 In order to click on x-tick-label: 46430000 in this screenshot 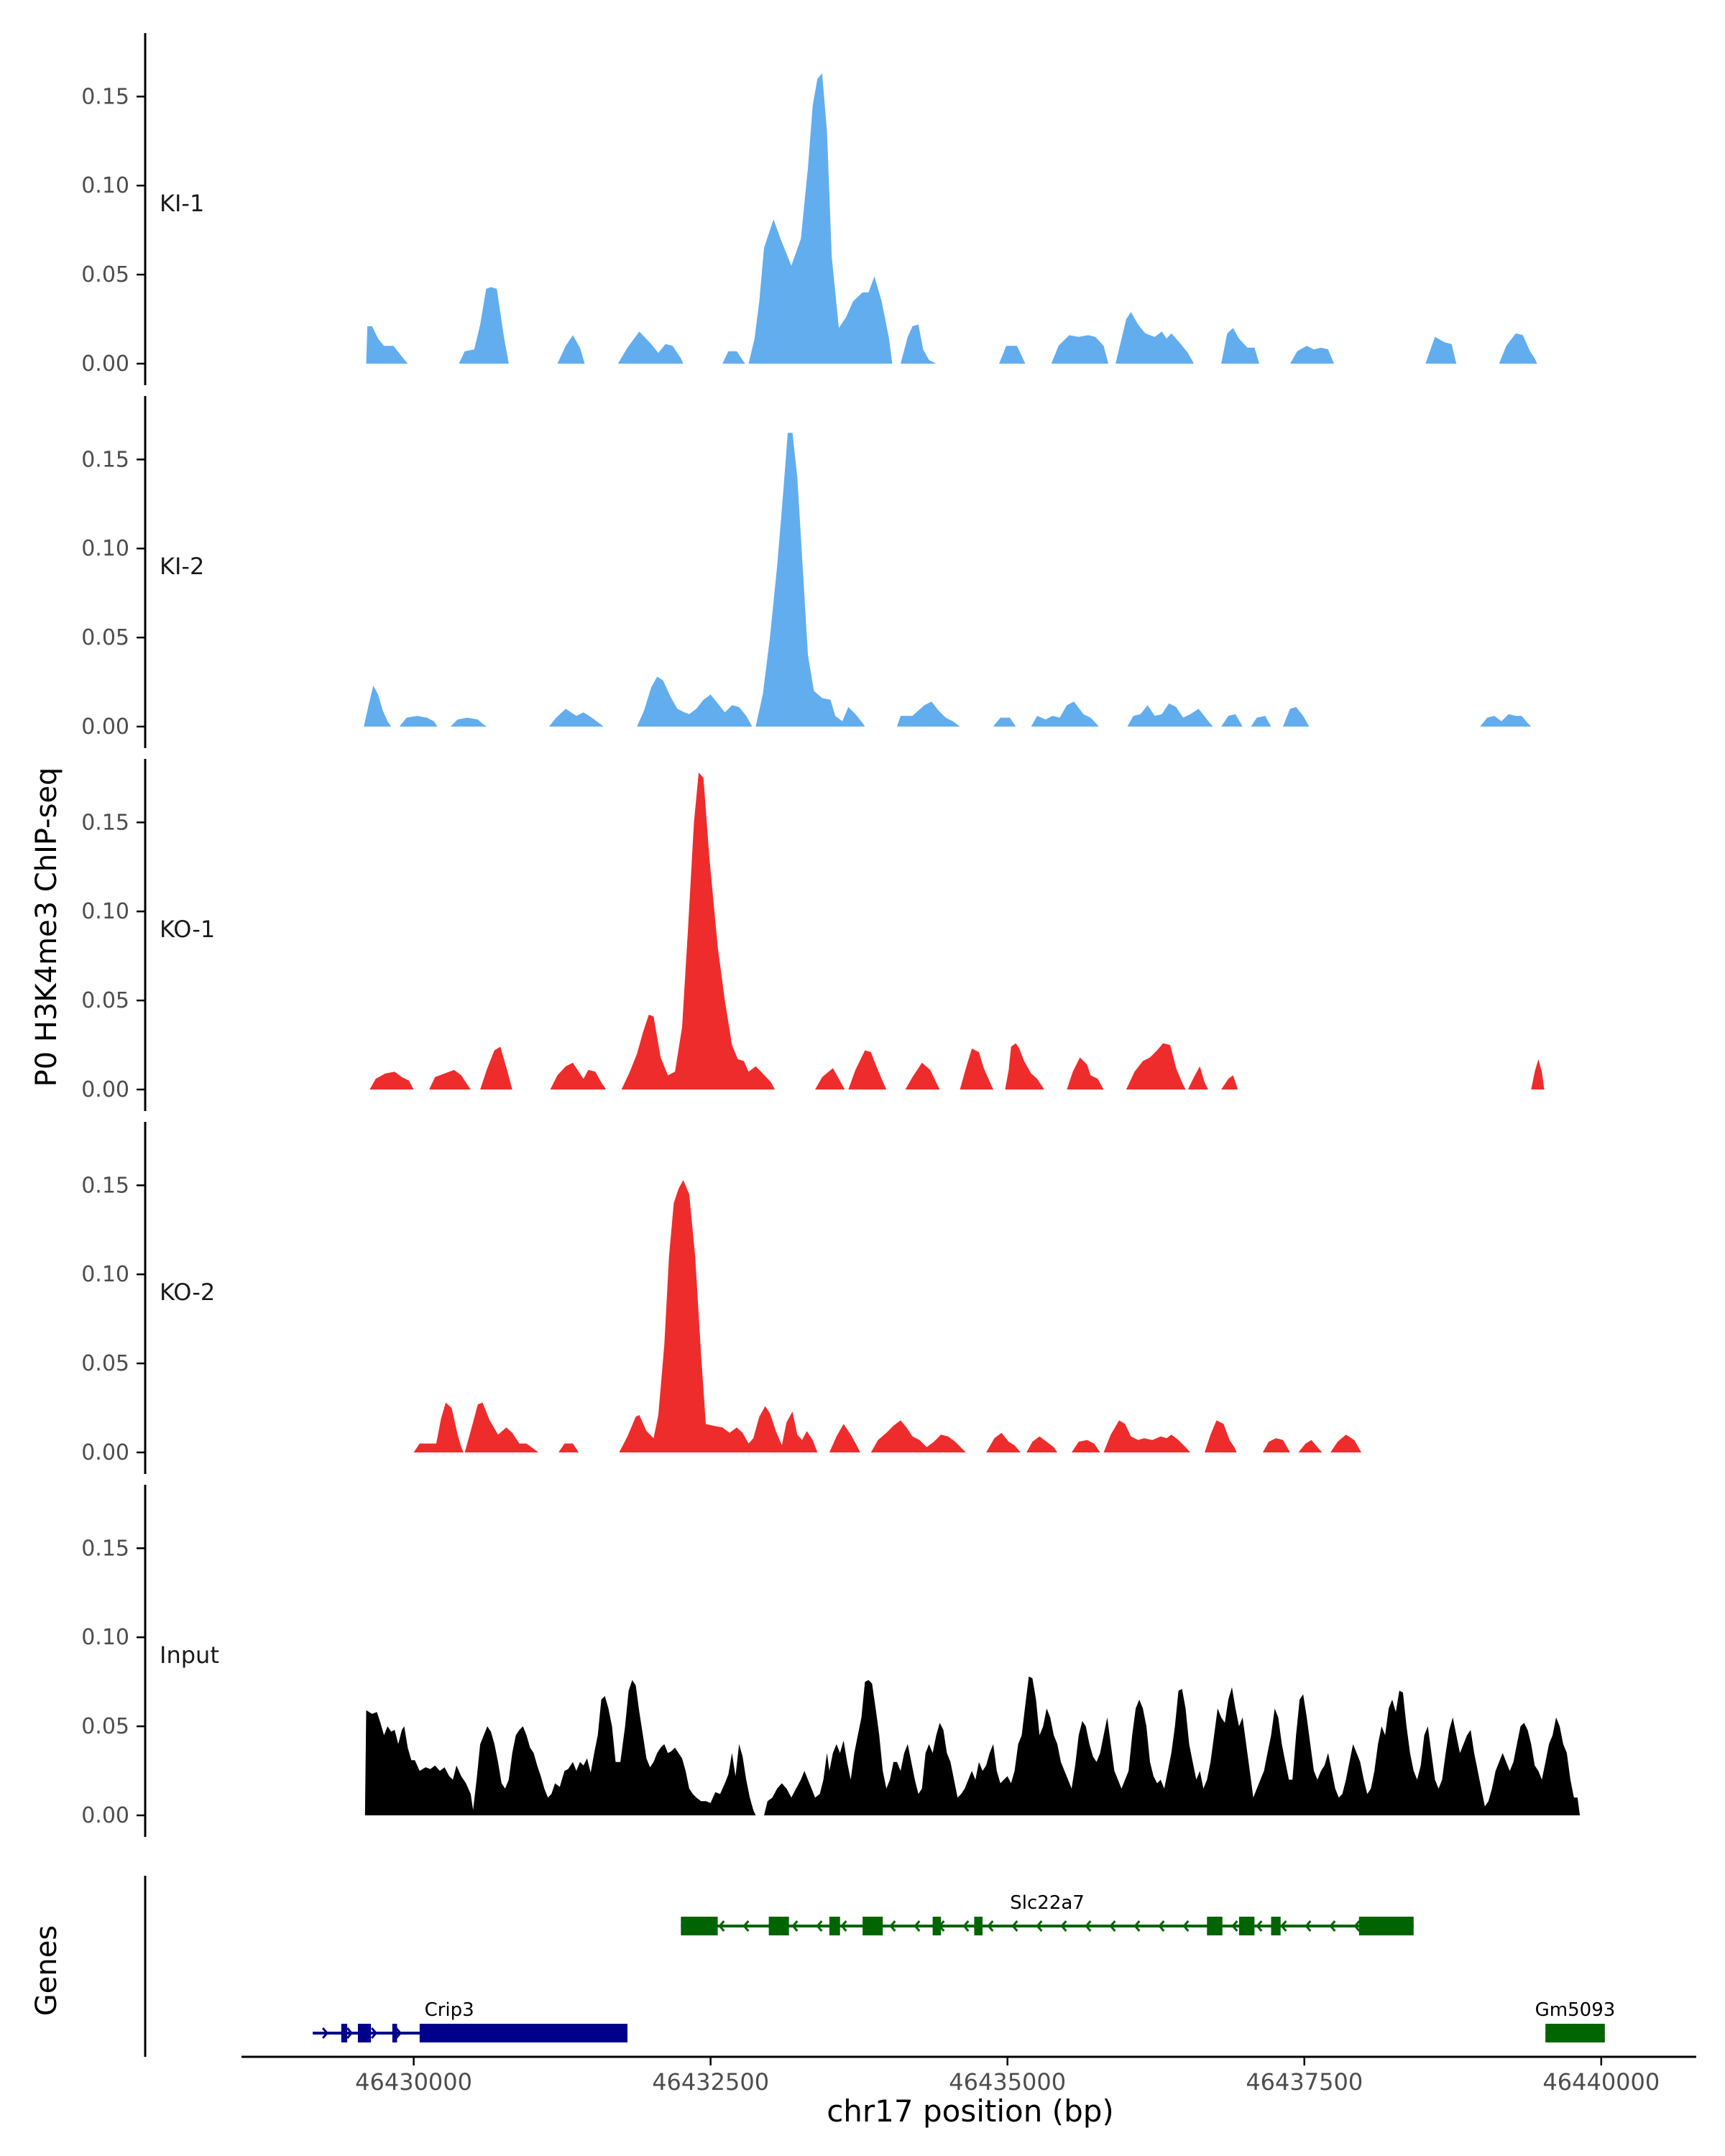, I will do `click(413, 2082)`.